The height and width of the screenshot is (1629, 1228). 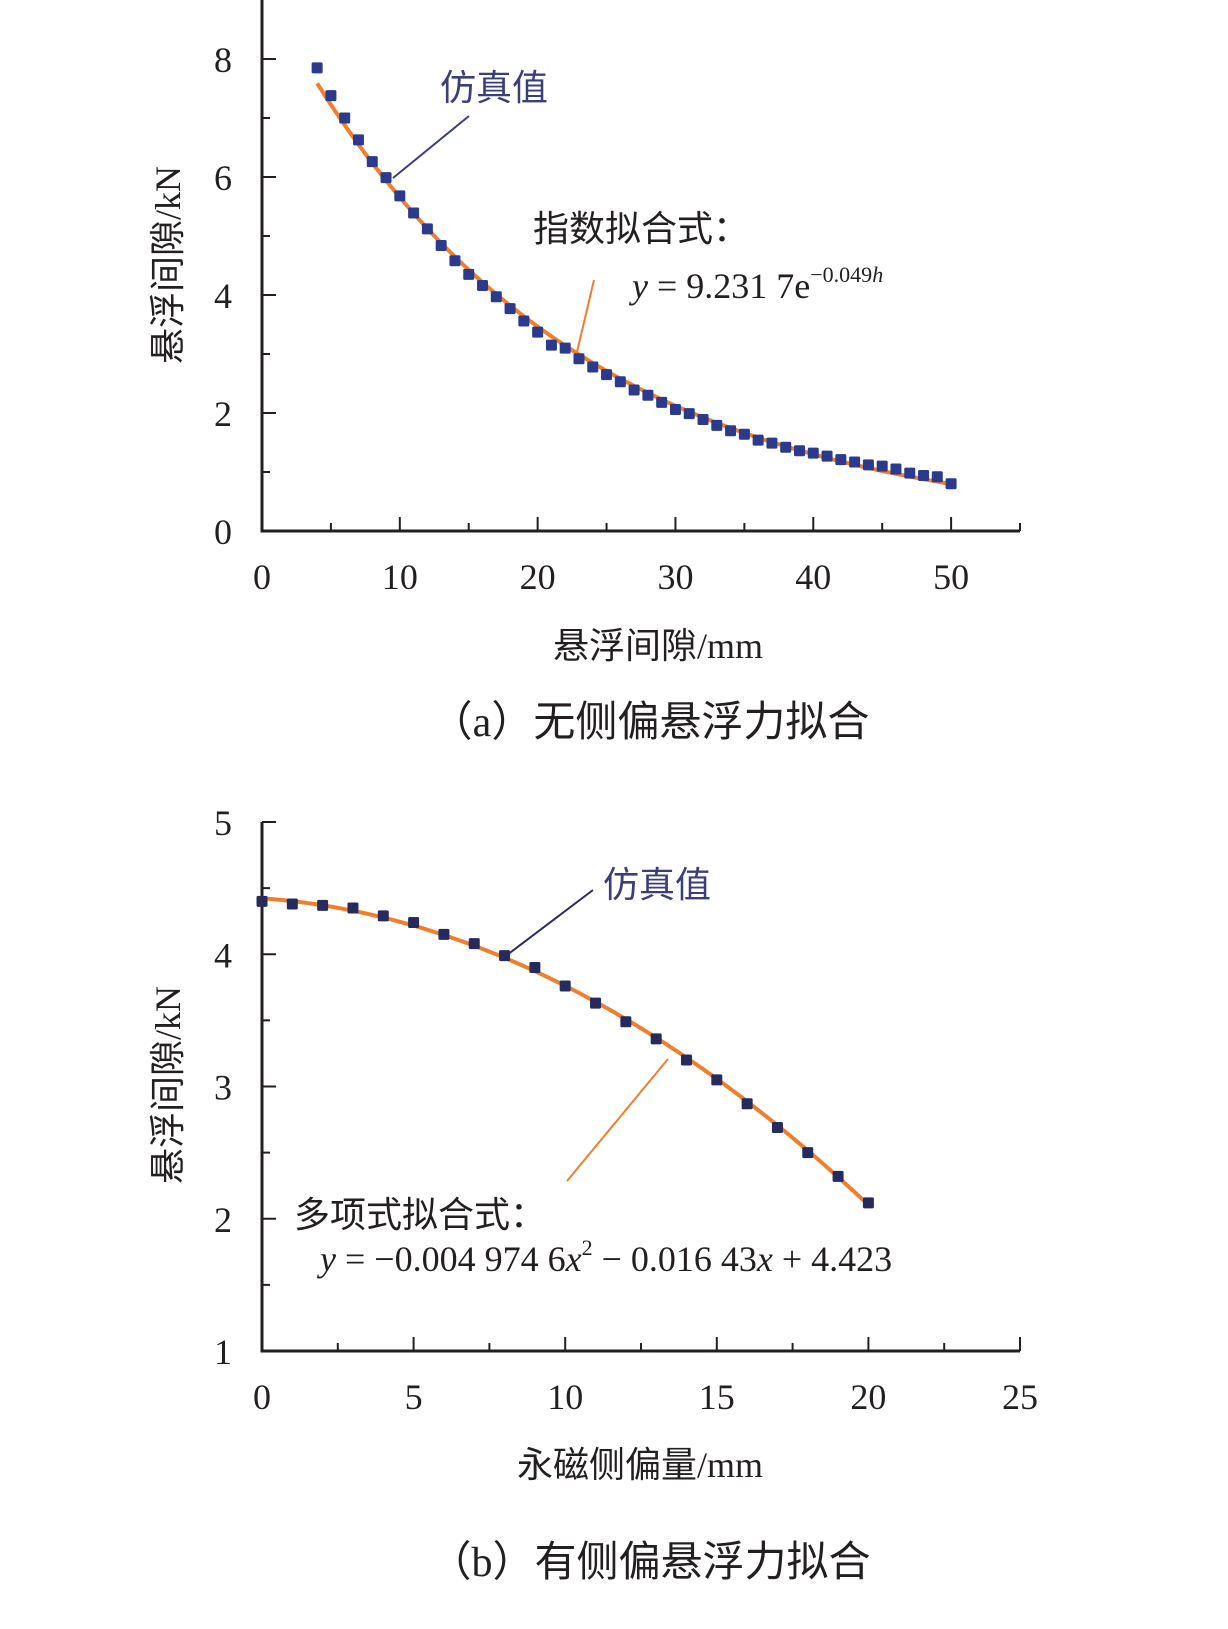 I want to click on chart-a-sim-leader-line, so click(x=431, y=147).